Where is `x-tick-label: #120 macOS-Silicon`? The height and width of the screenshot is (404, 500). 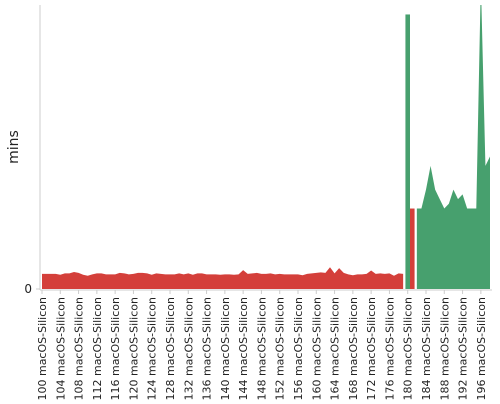
x-tick-label: #120 macOS-Silicon is located at coordinates (133, 348).